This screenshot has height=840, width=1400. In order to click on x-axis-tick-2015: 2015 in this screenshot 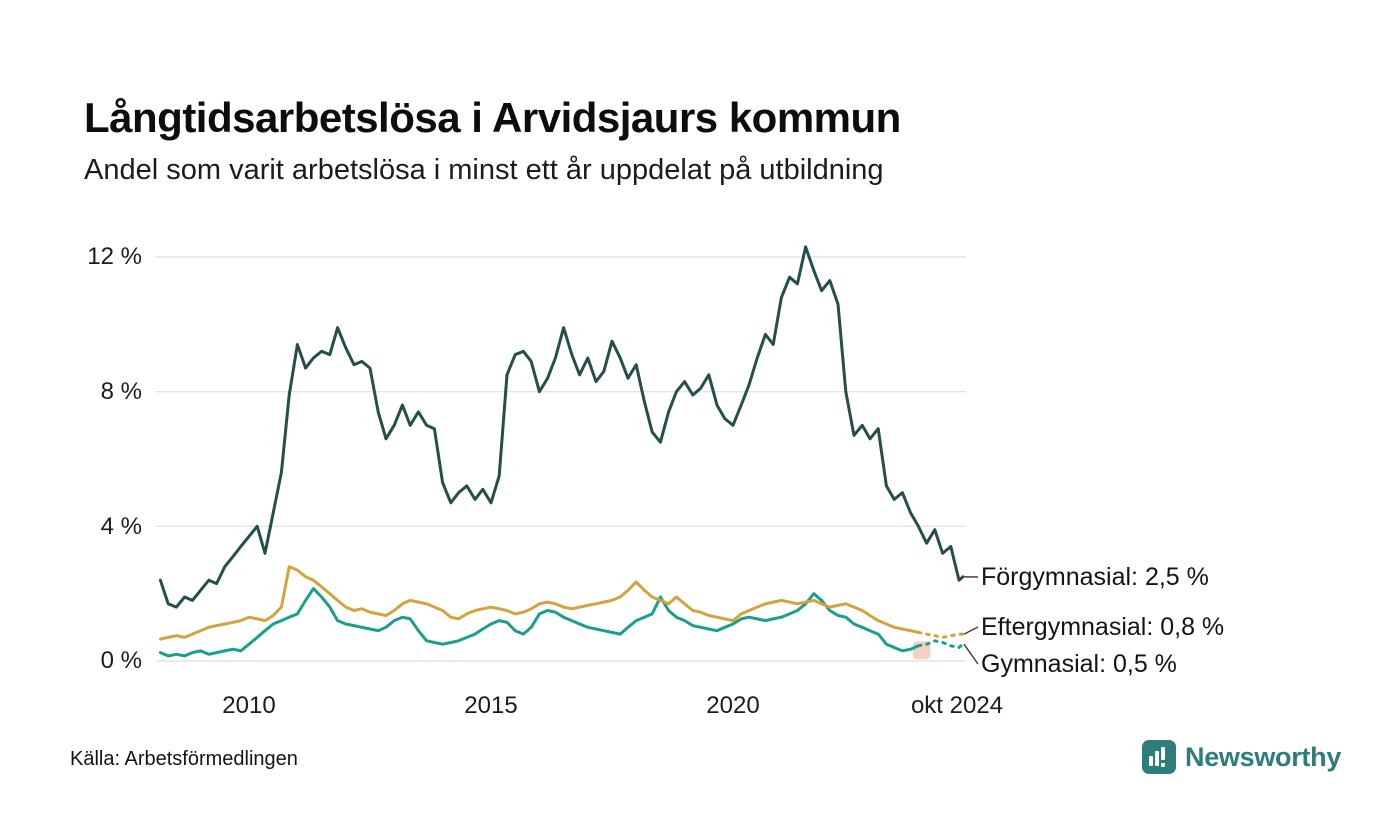, I will do `click(491, 705)`.